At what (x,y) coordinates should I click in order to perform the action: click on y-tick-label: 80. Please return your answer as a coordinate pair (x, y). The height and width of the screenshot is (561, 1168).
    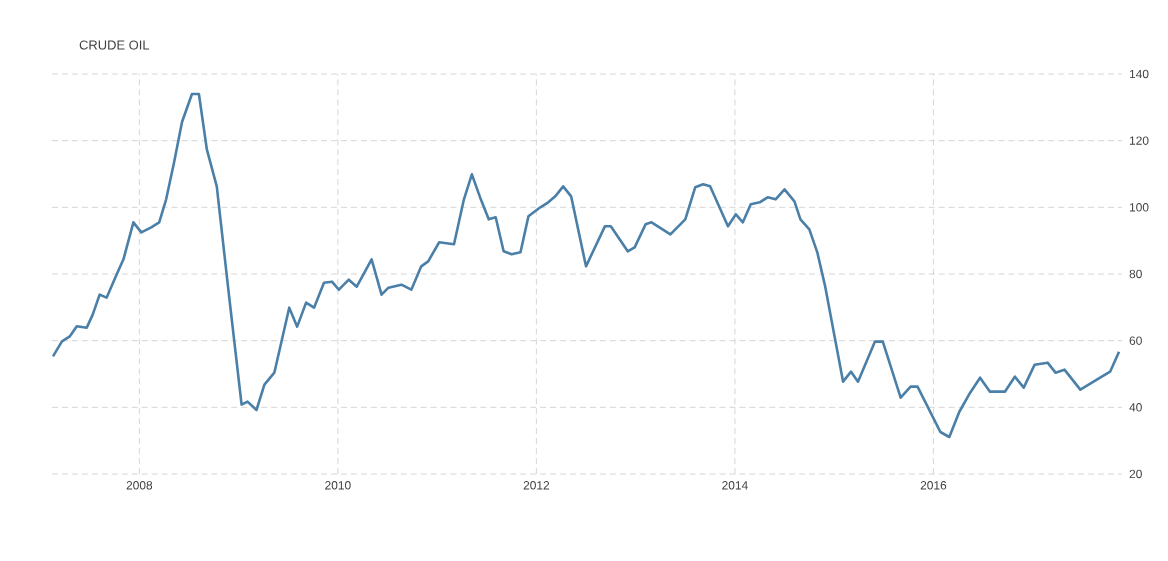
    Looking at the image, I should click on (1135, 274).